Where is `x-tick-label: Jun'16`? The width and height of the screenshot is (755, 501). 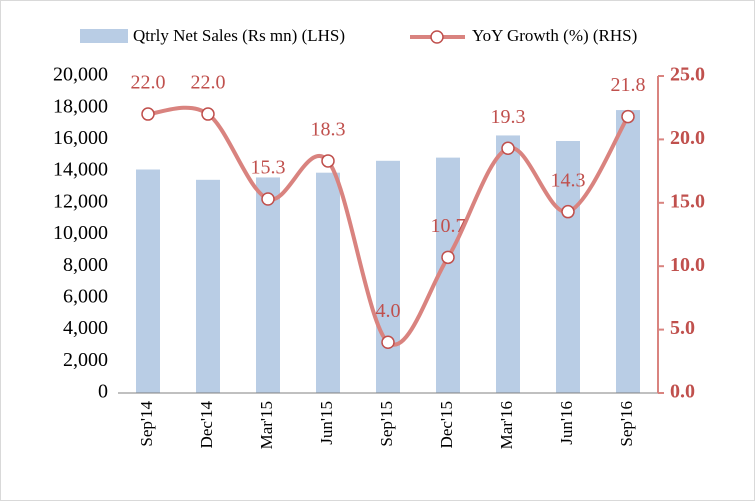
x-tick-label: Jun'16 is located at coordinates (566, 423).